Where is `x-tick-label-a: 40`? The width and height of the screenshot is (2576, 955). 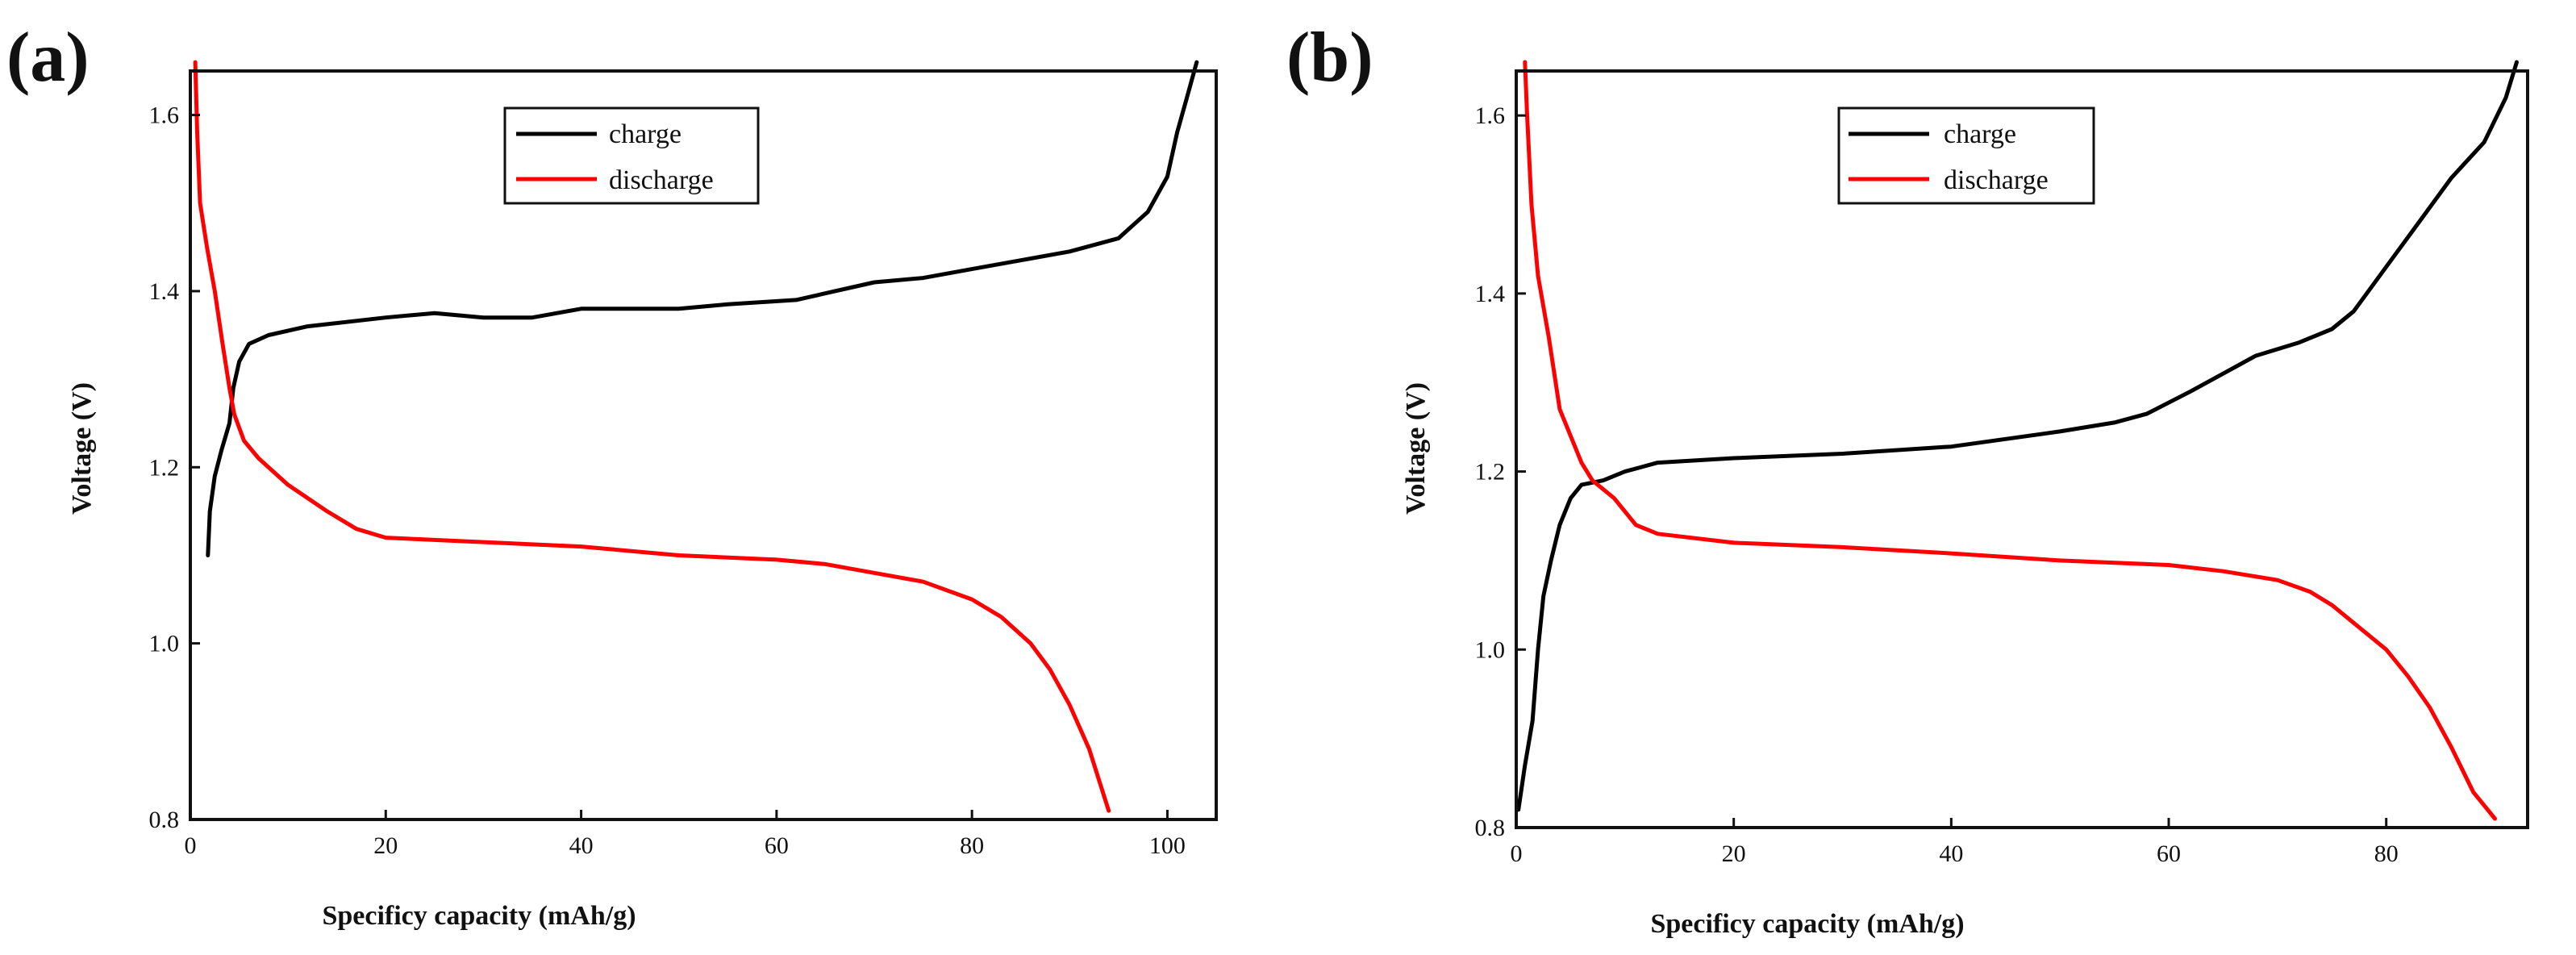 x-tick-label-a: 40 is located at coordinates (581, 846).